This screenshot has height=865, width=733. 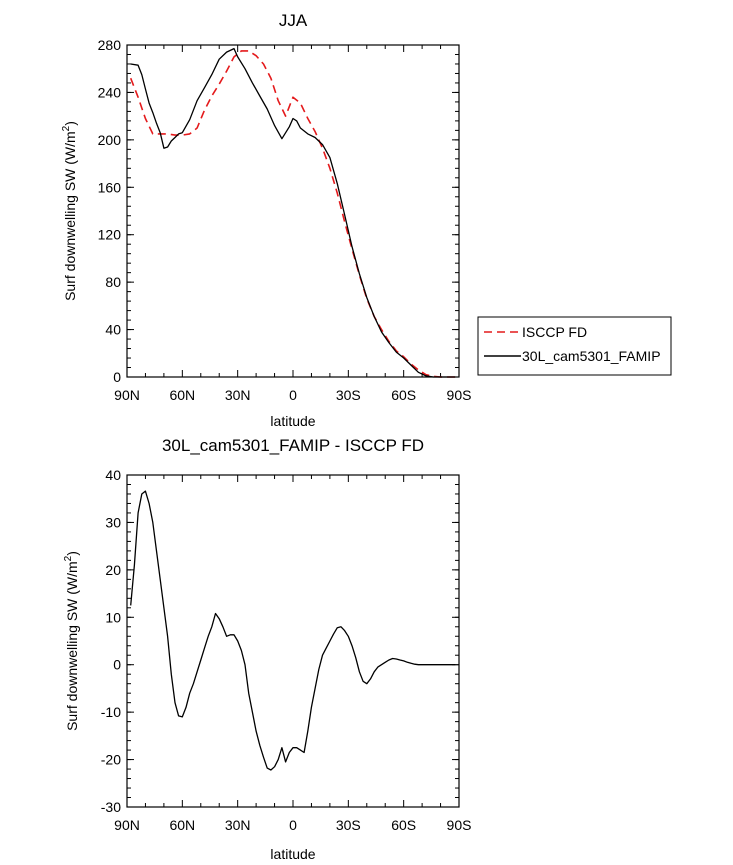 I want to click on bottom-xtick-label: 60S, so click(x=403, y=825).